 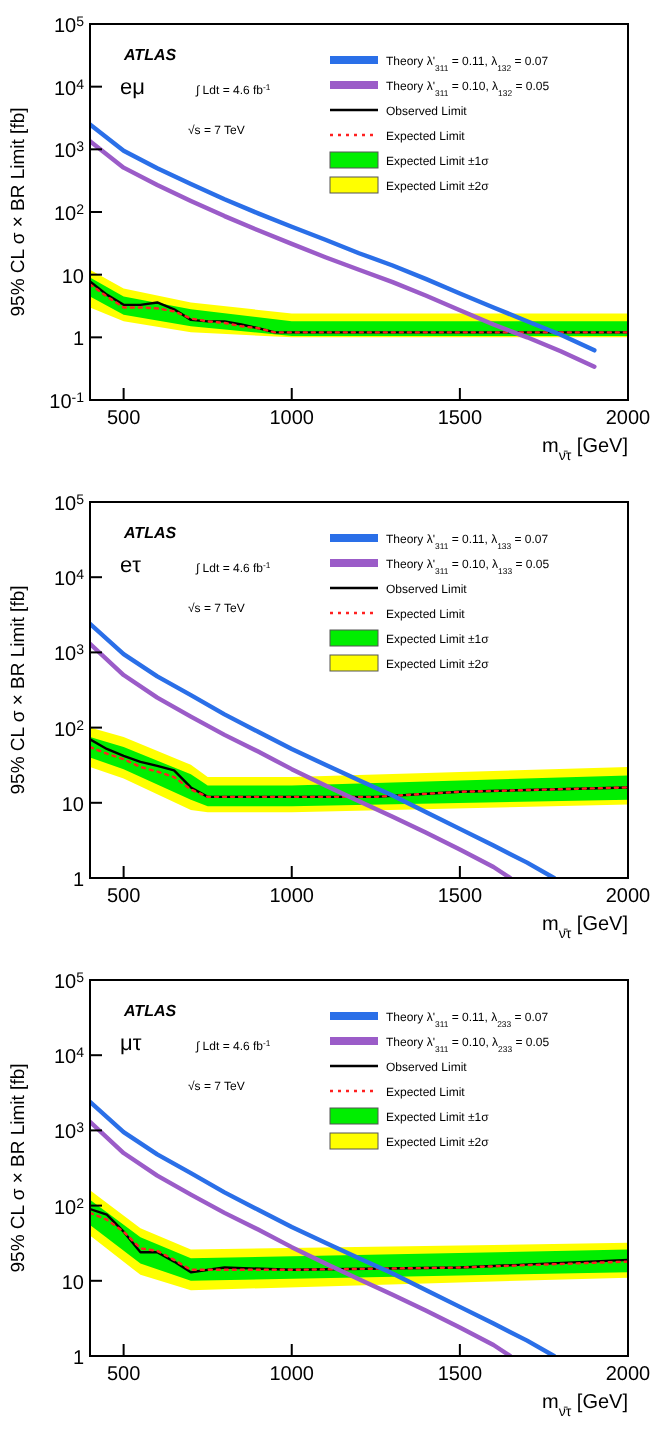 I want to click on y-tick-label: 10$^{-1}$, so click(x=67, y=402).